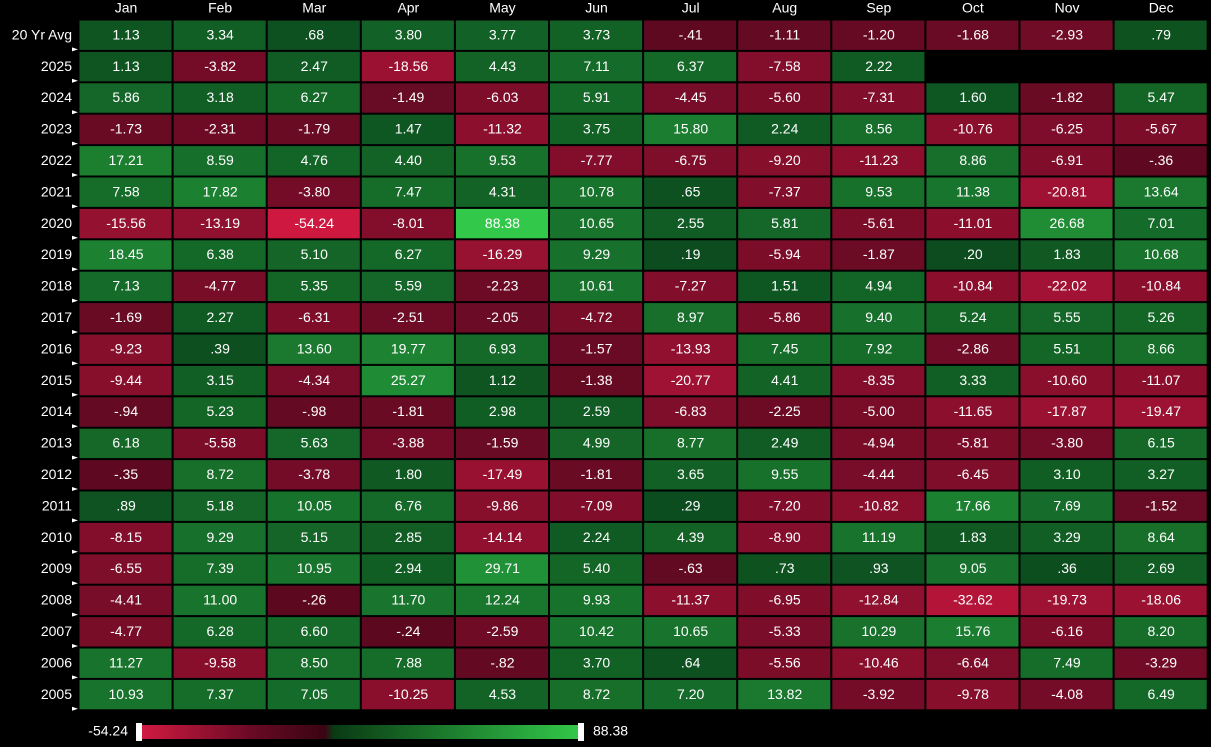  Describe the element at coordinates (596, 8) in the screenshot. I see `column-header: Jun` at that location.